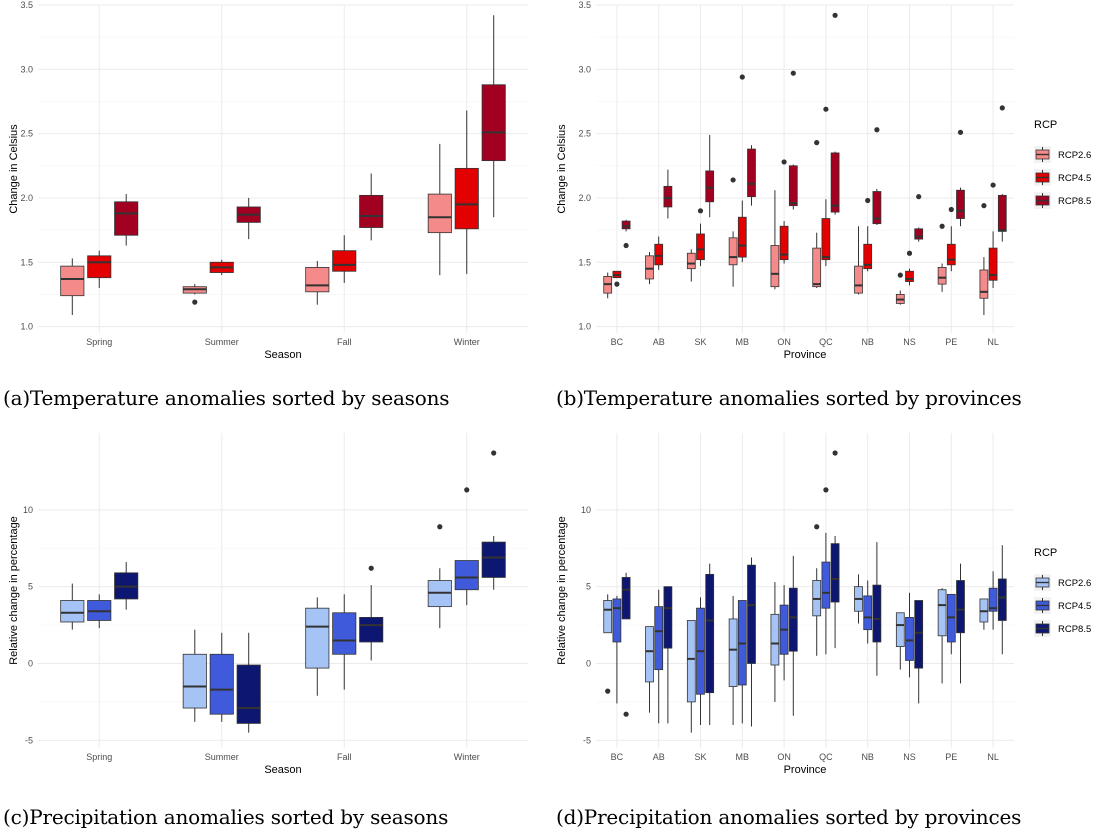  What do you see at coordinates (877, 176) in the screenshot?
I see `box-RCP8.5-NB` at bounding box center [877, 176].